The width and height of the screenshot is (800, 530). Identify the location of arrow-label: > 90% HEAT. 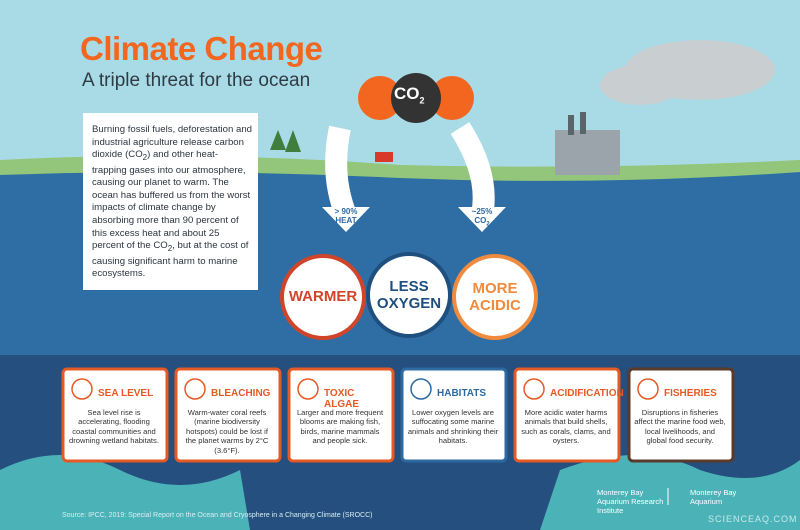
(346, 216).